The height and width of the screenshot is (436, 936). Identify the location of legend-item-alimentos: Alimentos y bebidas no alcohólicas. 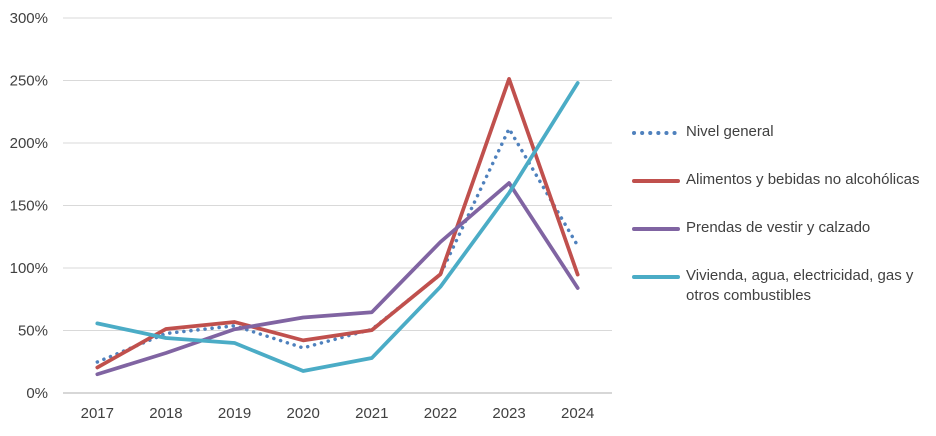
(782, 180).